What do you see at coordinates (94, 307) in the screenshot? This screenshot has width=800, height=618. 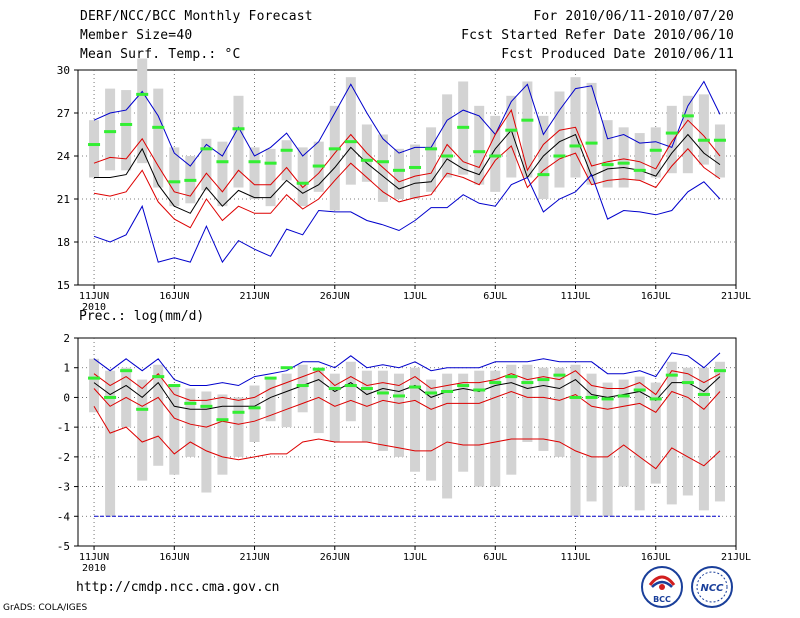 I see `x-year-label: 2010` at bounding box center [94, 307].